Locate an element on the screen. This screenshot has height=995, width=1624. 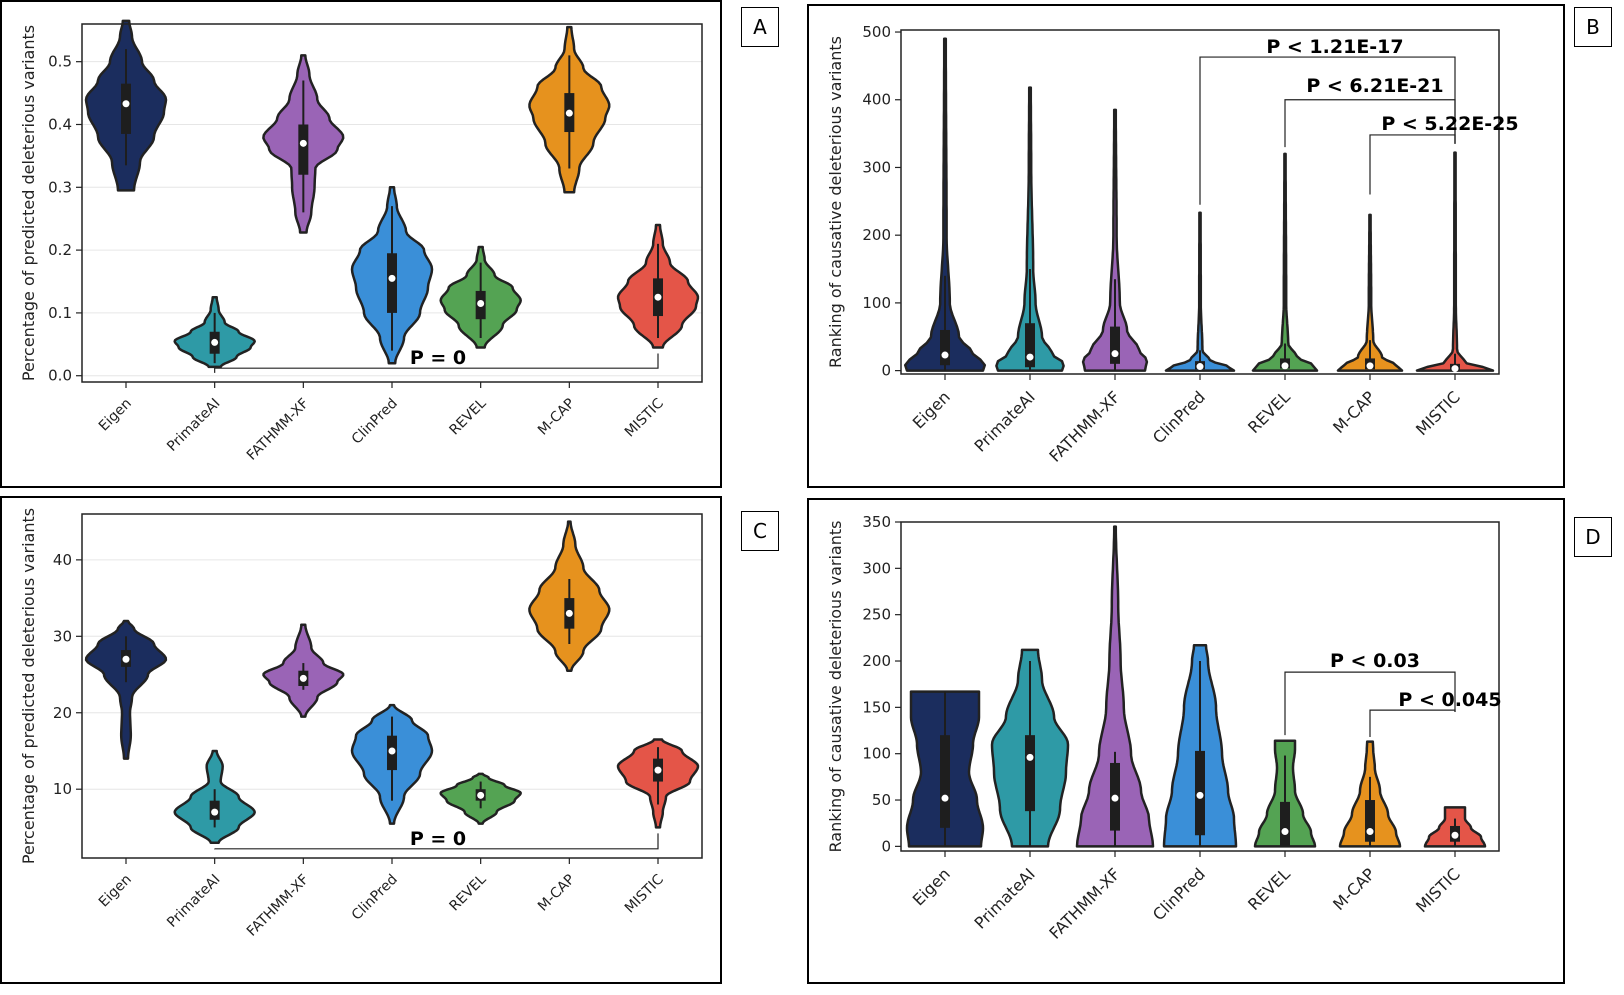
y-tick-label: 0.5 is located at coordinates (60, 62).